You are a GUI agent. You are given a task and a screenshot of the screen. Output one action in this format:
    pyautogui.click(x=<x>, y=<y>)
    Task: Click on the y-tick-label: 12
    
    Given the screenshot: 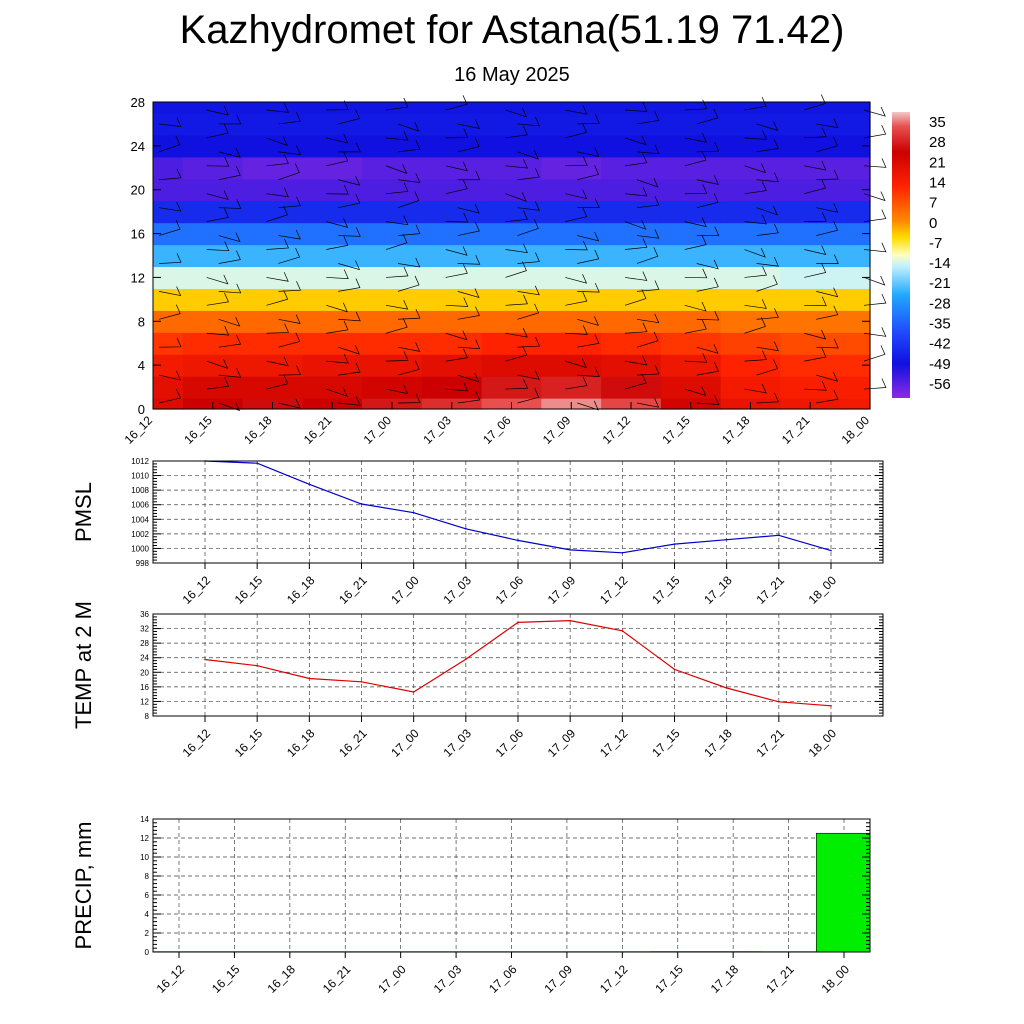 What is the action you would take?
    pyautogui.click(x=144, y=701)
    